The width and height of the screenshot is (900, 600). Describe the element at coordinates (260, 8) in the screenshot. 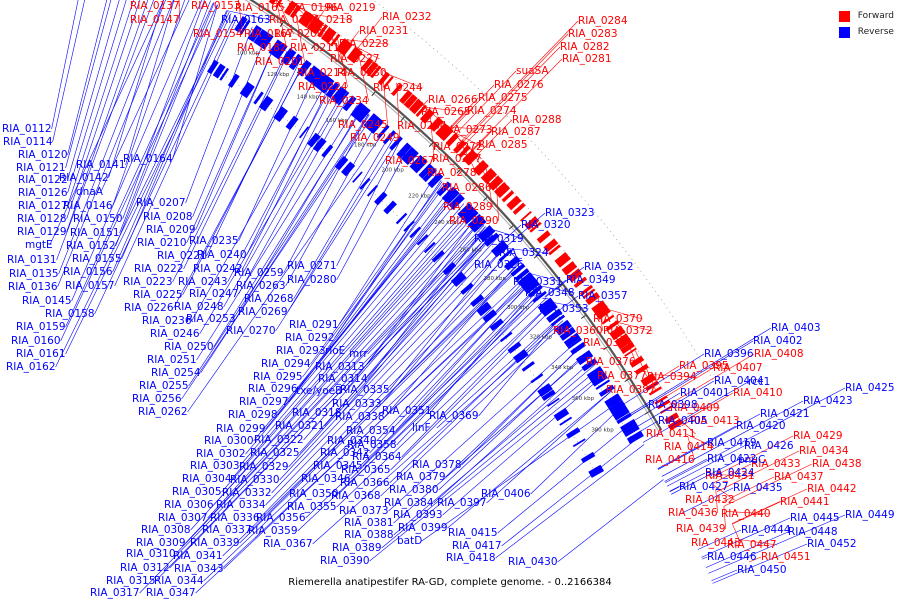

I see `forward-gene-label: RIA_0165` at that location.